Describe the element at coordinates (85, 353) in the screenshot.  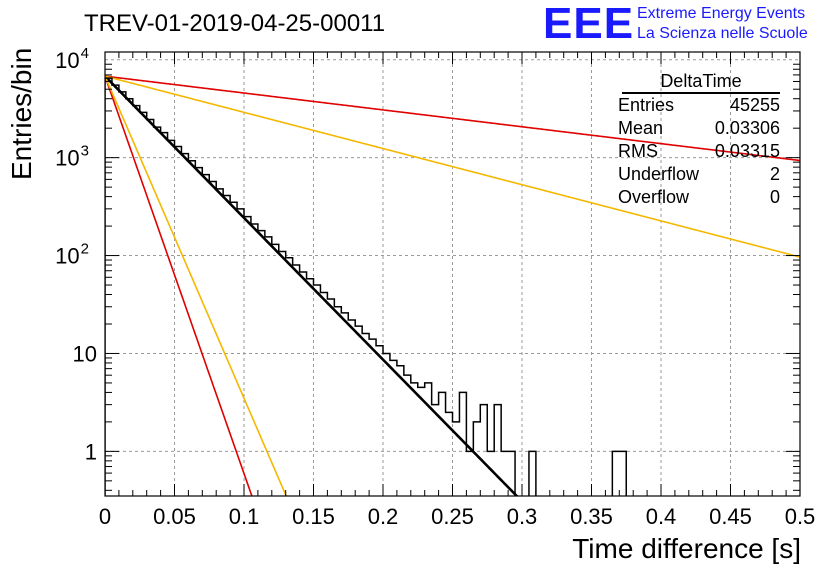
I see `y-tick-label: 10` at that location.